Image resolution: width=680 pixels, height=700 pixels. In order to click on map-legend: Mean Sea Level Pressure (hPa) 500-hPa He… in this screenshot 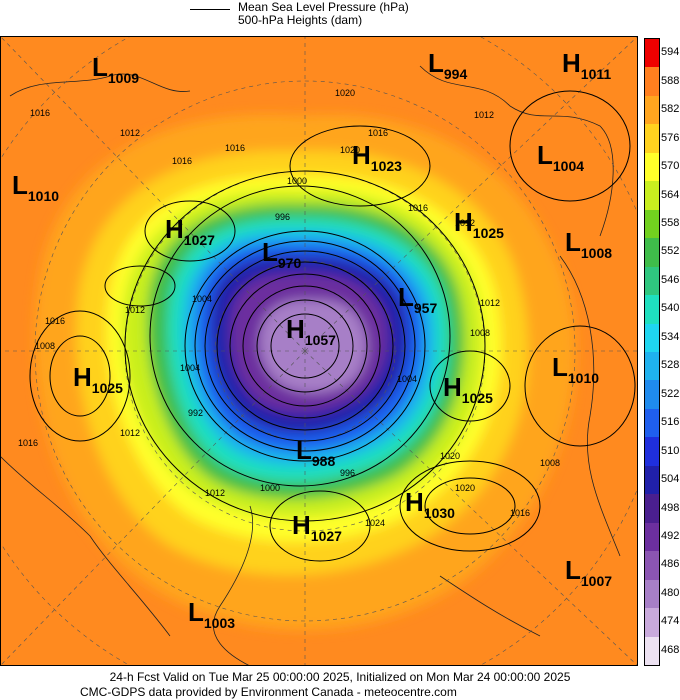, I will do `click(340, 17)`.